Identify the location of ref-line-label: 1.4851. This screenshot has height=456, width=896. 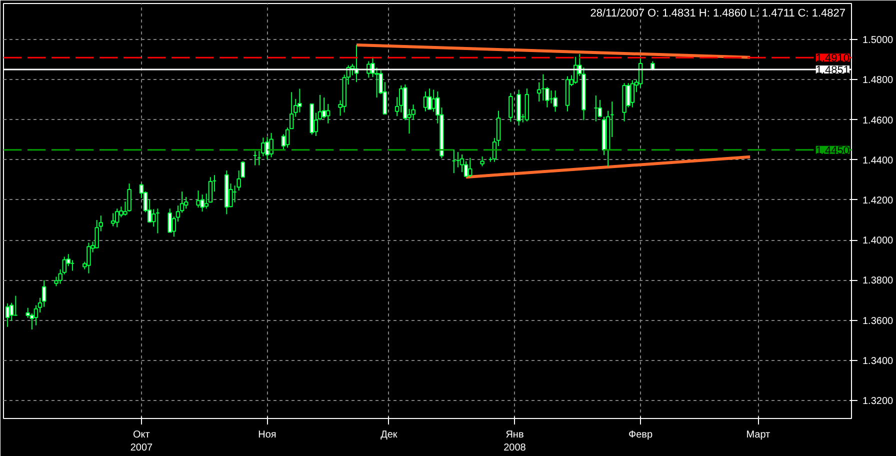
(833, 70).